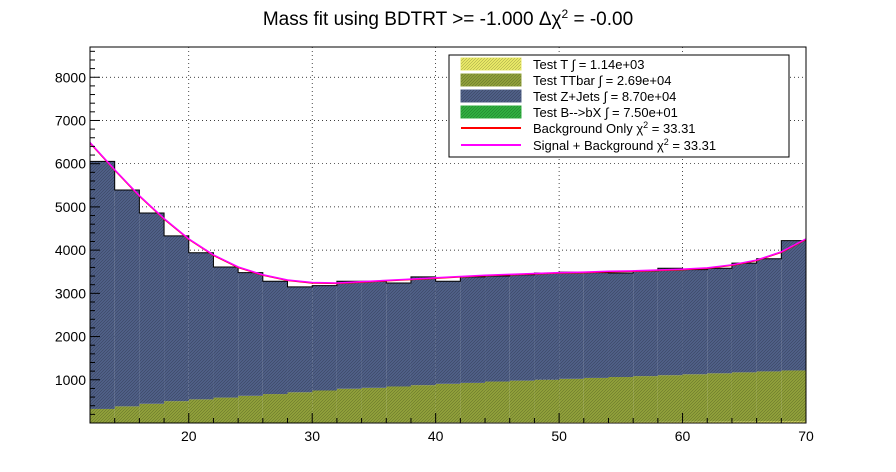  I want to click on y-tick-label: 7000, so click(70, 120).